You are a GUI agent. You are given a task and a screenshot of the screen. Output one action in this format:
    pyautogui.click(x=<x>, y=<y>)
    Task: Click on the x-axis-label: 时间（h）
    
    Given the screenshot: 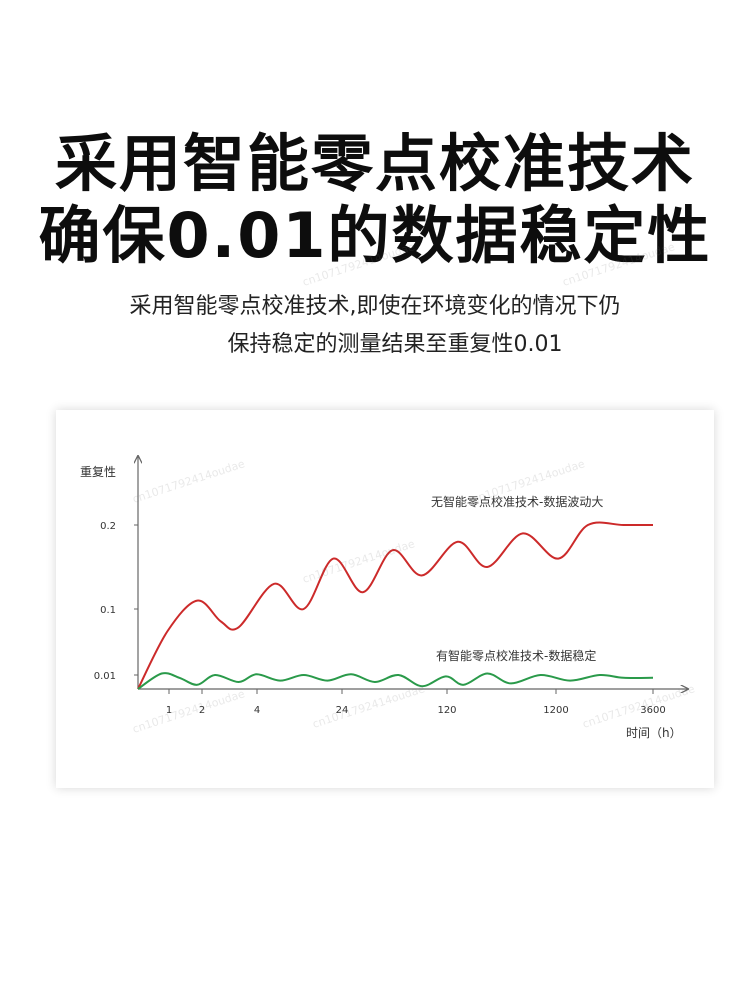 What is the action you would take?
    pyautogui.click(x=654, y=733)
    